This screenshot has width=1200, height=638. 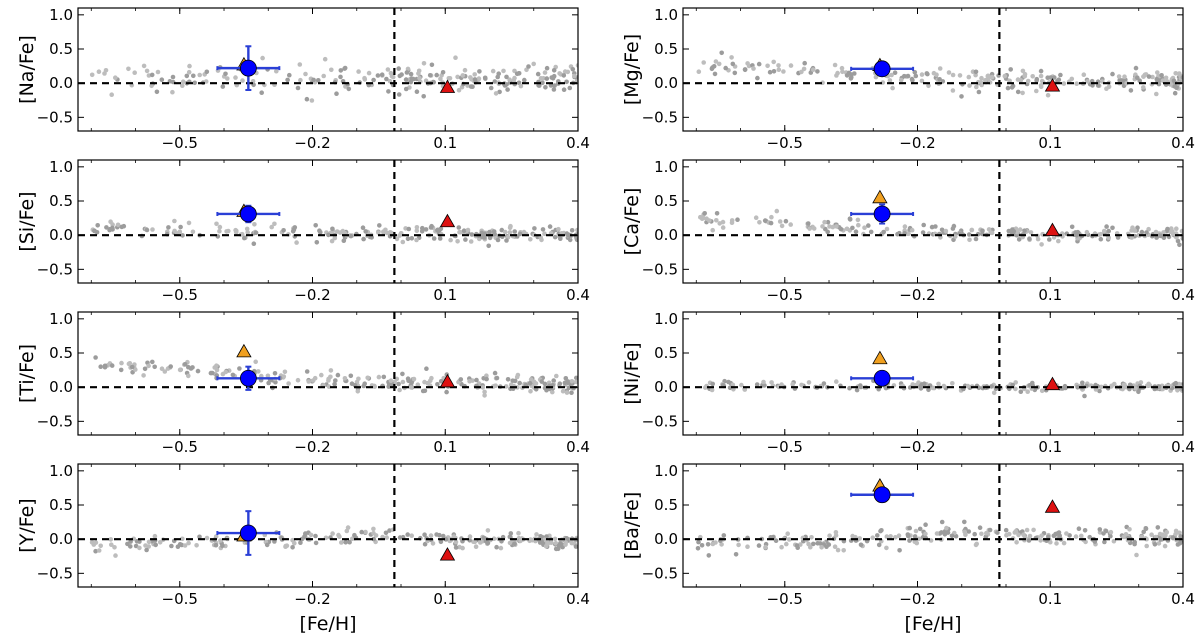 What do you see at coordinates (27, 373) in the screenshot?
I see `y-axis-label: [Ti/Fe]` at bounding box center [27, 373].